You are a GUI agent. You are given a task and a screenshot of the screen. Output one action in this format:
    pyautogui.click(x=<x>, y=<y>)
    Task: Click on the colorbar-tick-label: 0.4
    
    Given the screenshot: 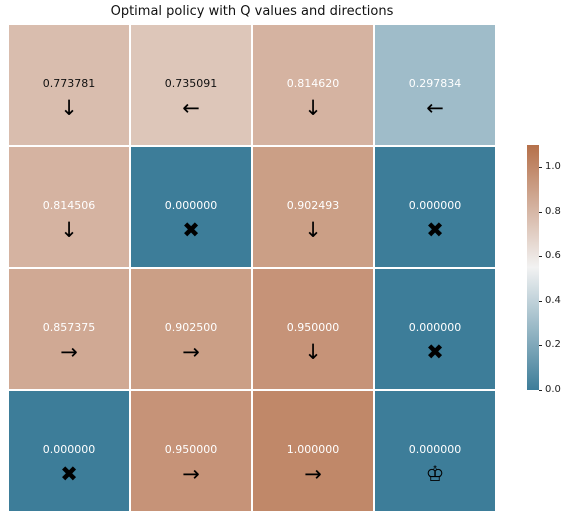 What is the action you would take?
    pyautogui.click(x=553, y=300)
    